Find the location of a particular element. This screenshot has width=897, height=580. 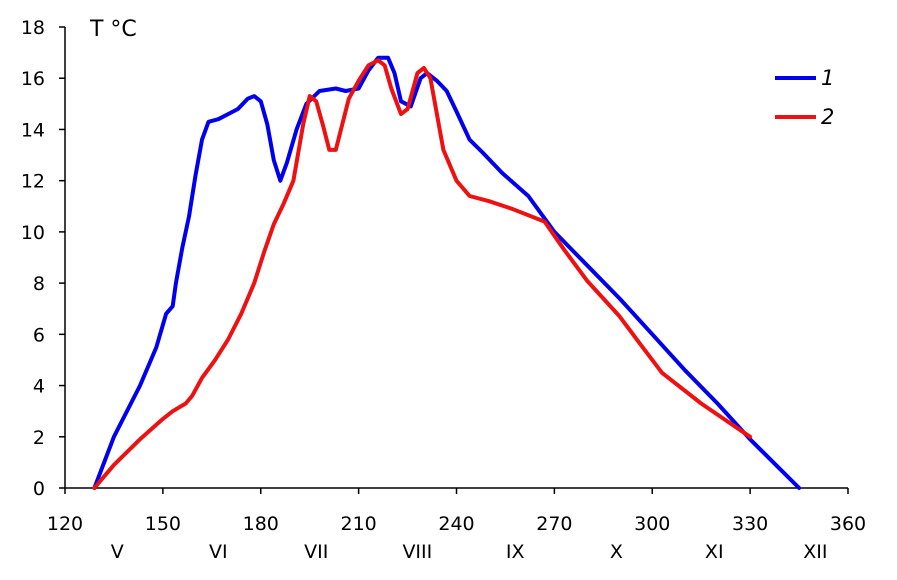

y-tick-label: 6 is located at coordinates (39, 335).